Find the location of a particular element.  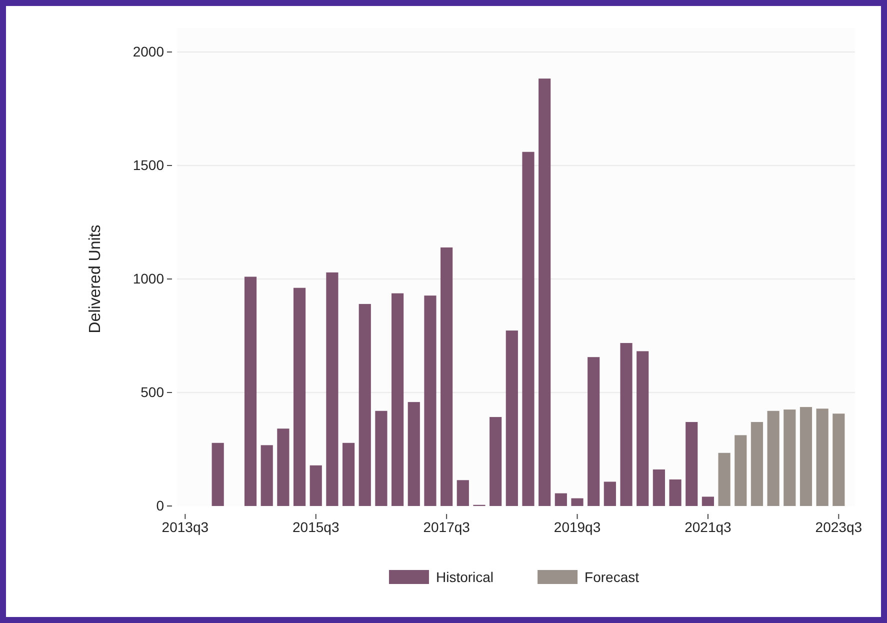

y-tick-label: 0 is located at coordinates (160, 505).